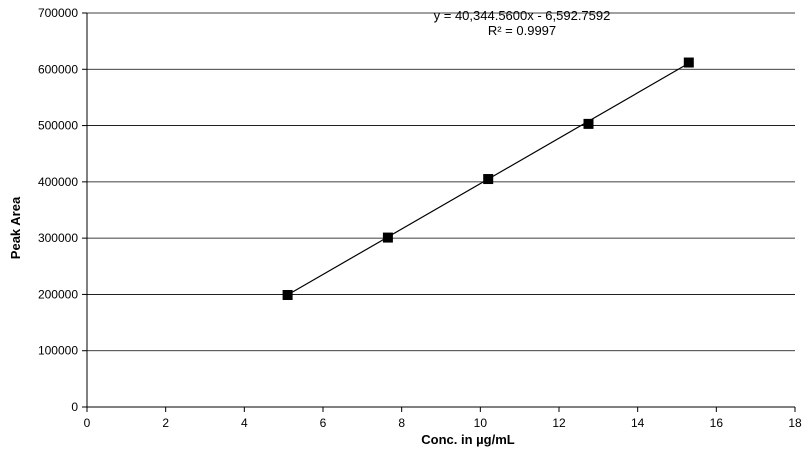  I want to click on y-tick-label: 100000, so click(58, 351).